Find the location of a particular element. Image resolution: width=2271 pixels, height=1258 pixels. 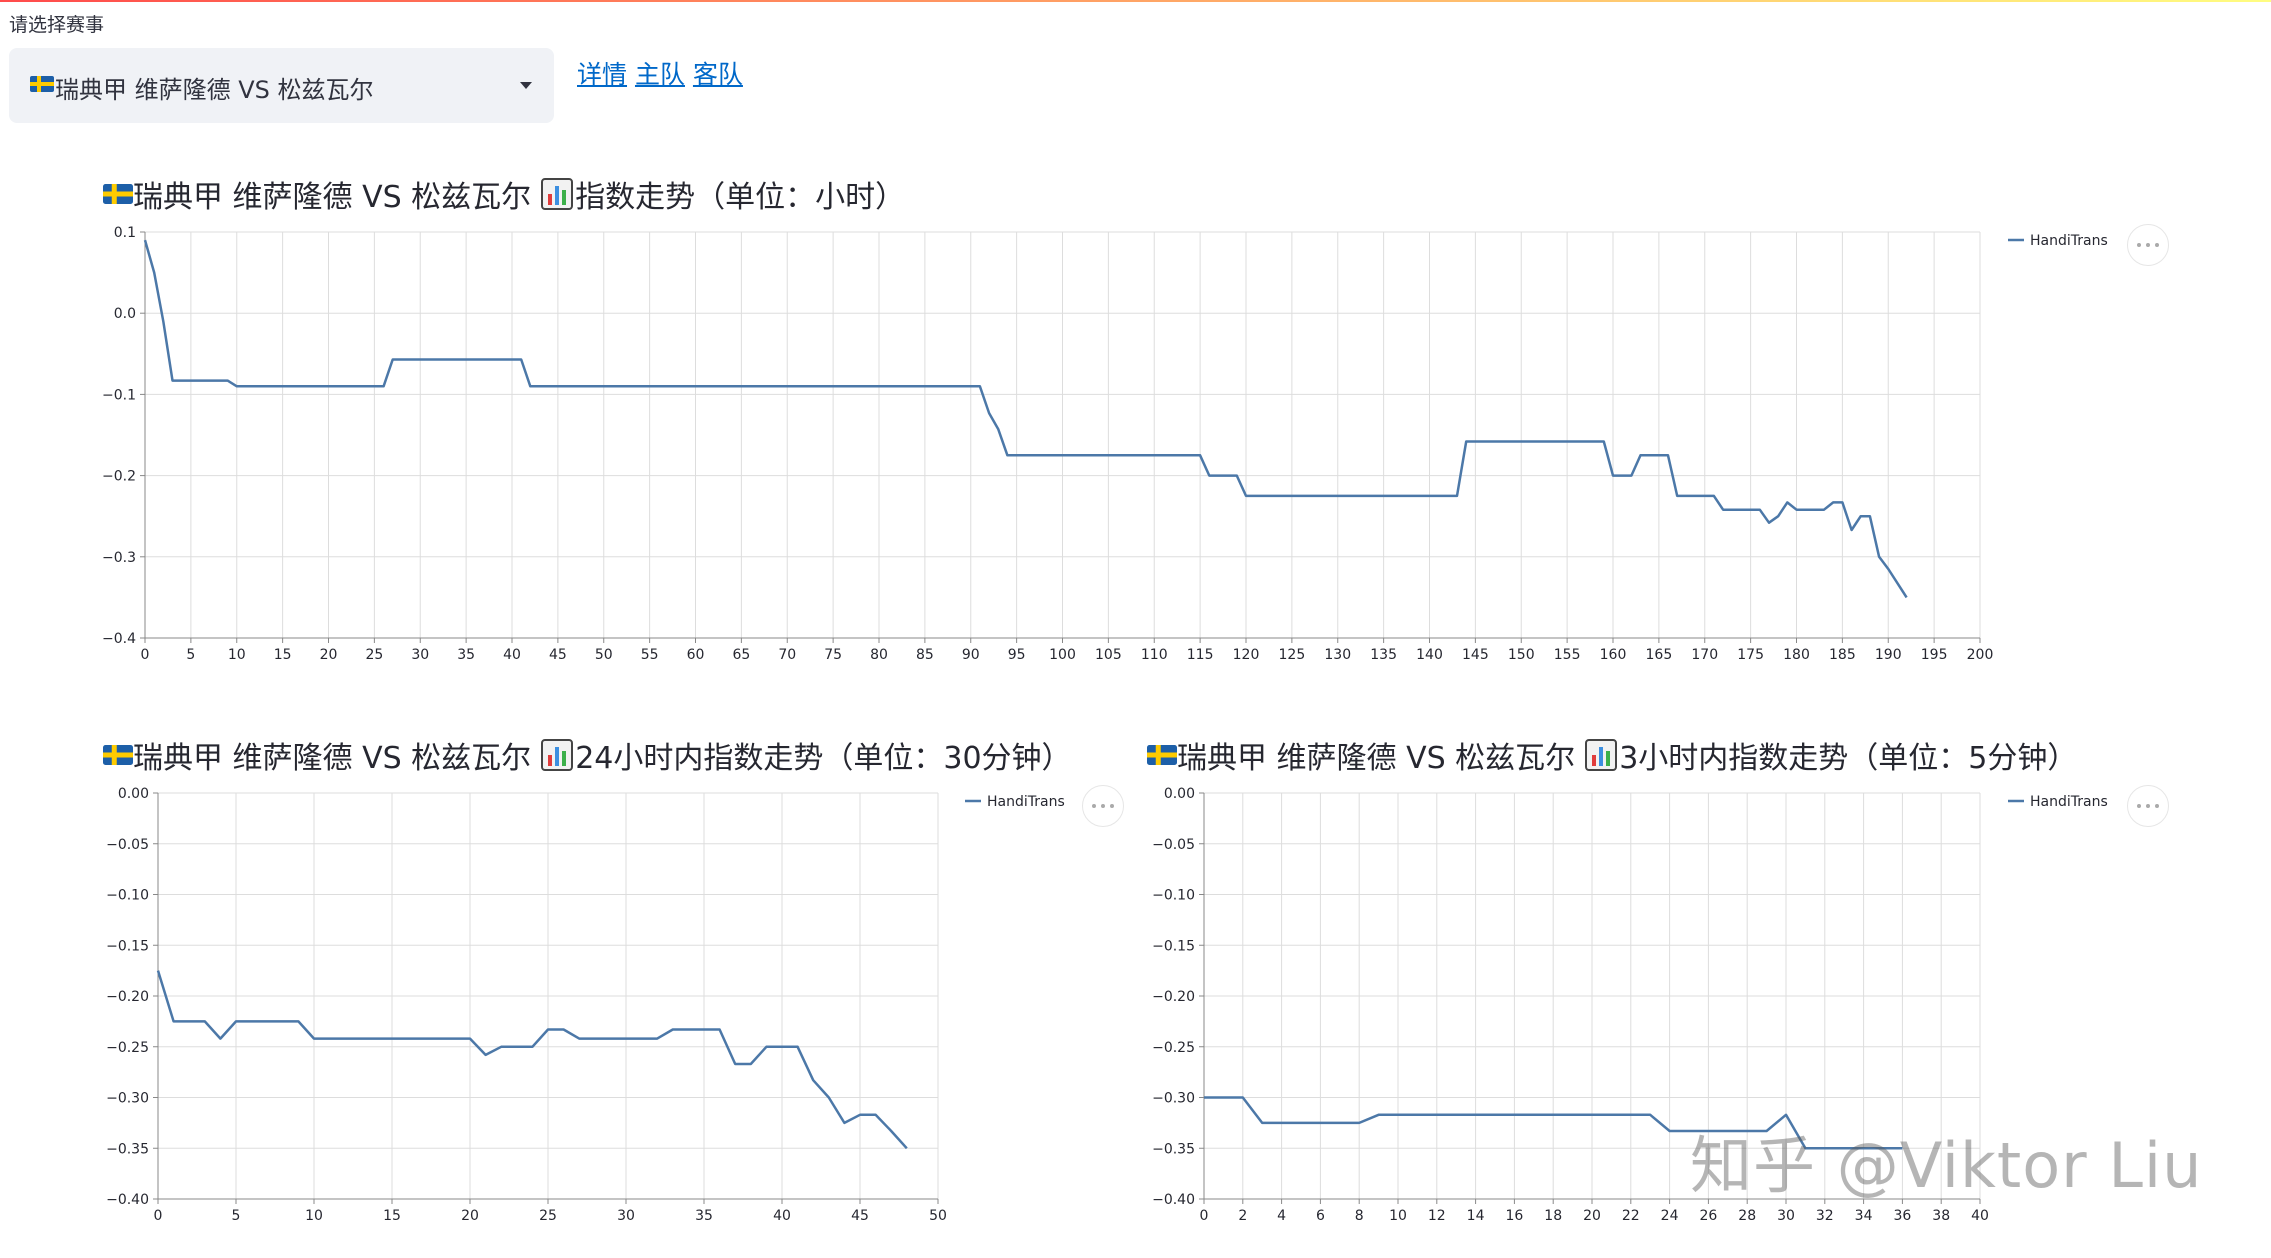

x-tick-label: 26 is located at coordinates (1708, 1216).